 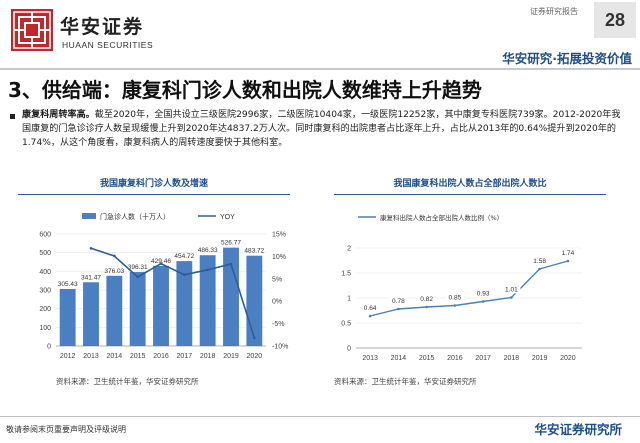 I want to click on chart-1-left-tick-label: 500, so click(x=45, y=253).